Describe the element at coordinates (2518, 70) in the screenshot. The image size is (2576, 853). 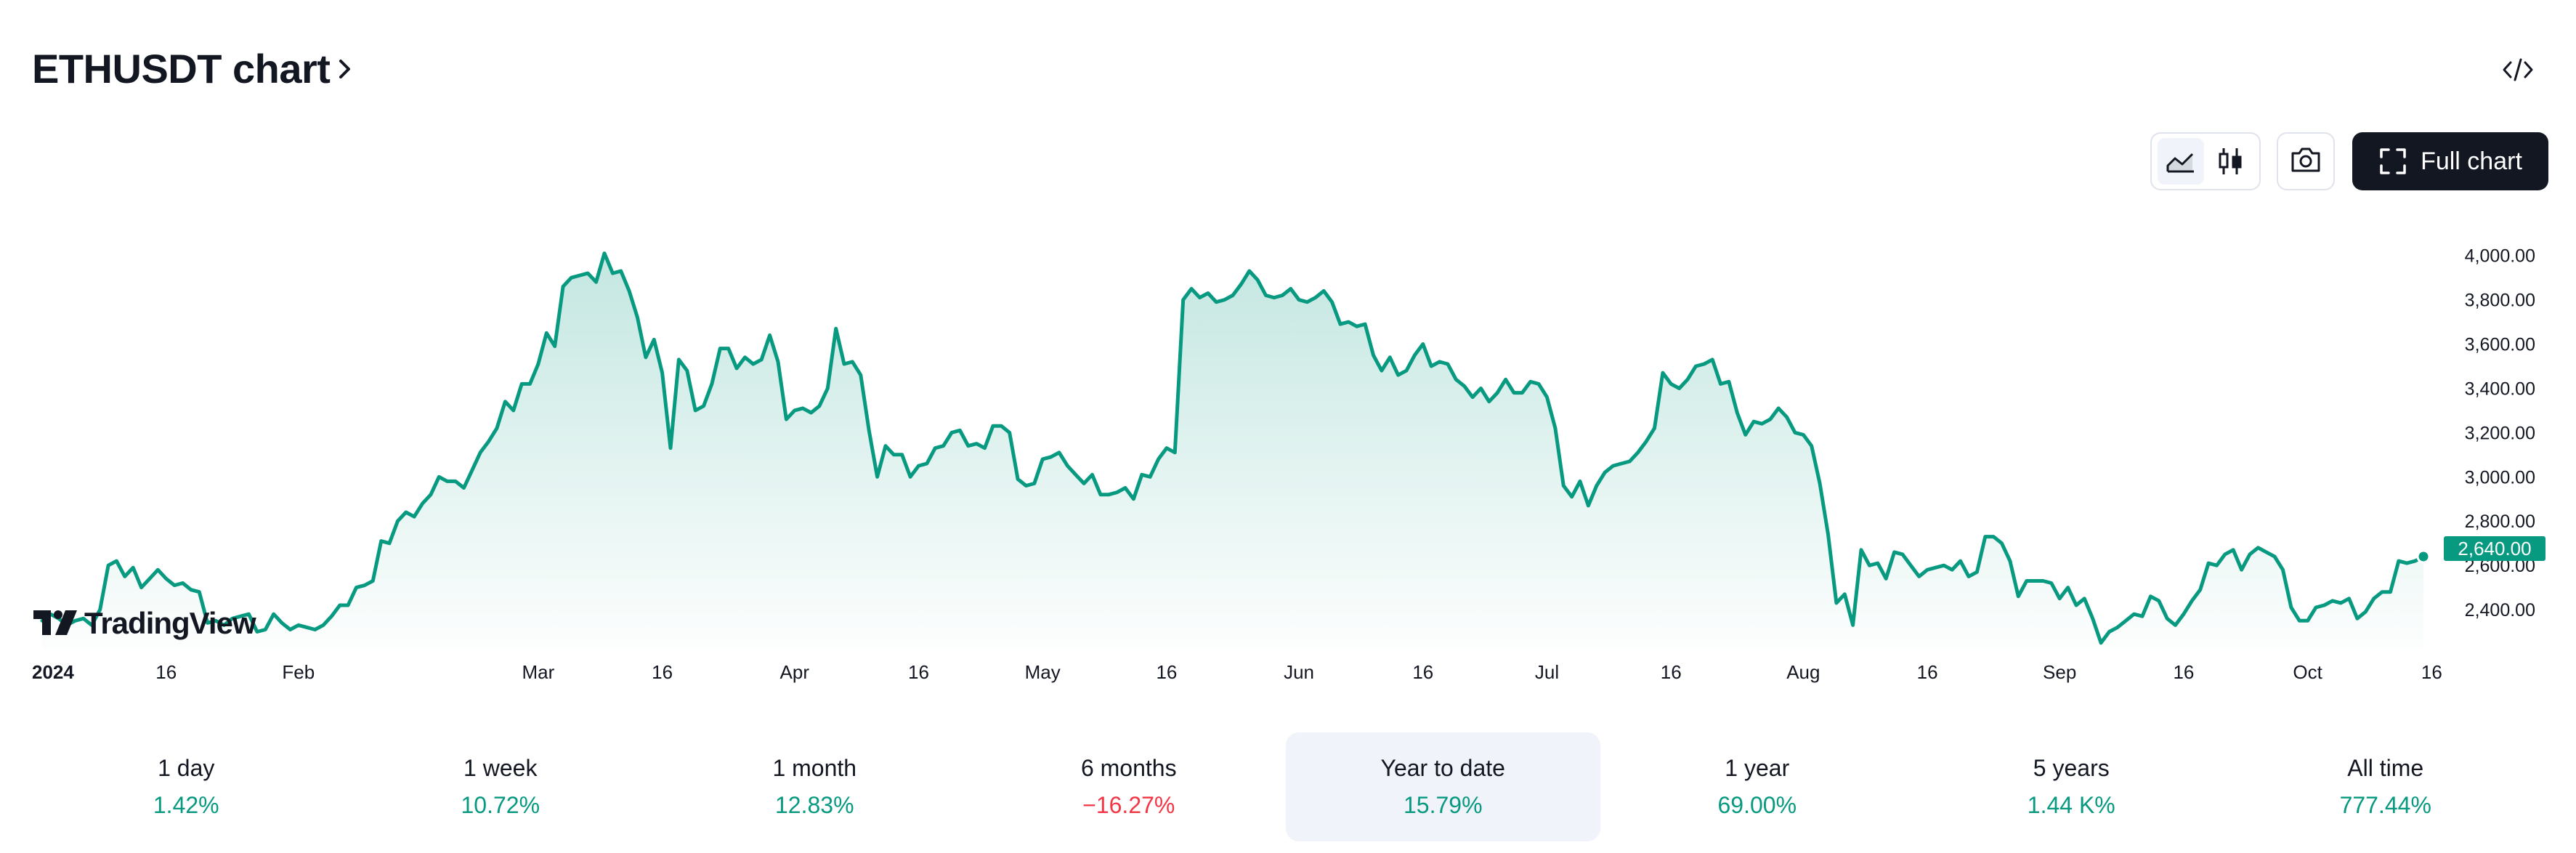
I see `code-embed-icon` at that location.